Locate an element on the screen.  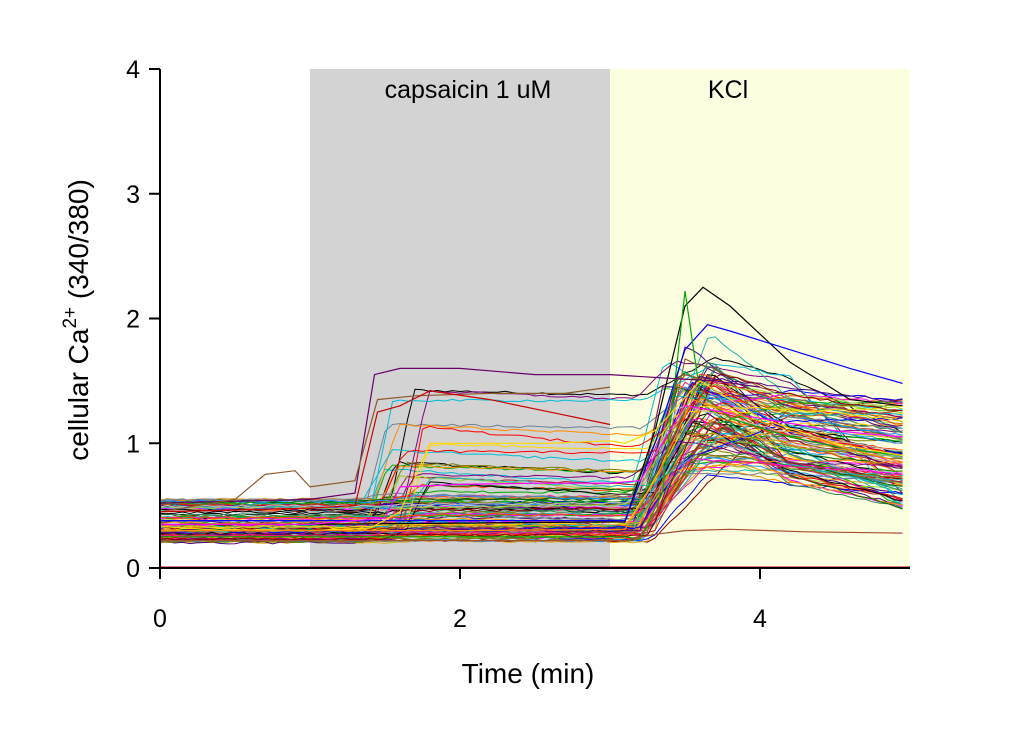
y-axis-title: cellular Ca2+ (340/380) is located at coordinates (77, 320).